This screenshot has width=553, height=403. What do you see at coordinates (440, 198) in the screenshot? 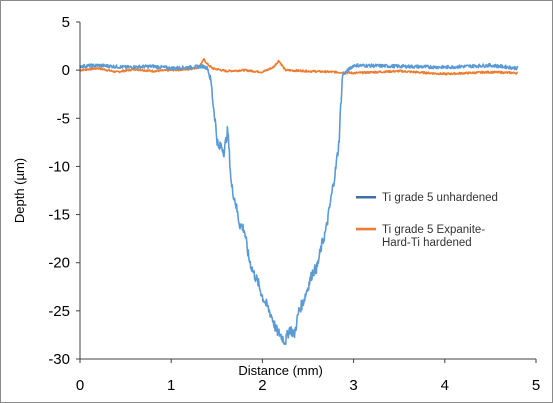
I see `legend-label: Ti grade 5 unhardened` at bounding box center [440, 198].